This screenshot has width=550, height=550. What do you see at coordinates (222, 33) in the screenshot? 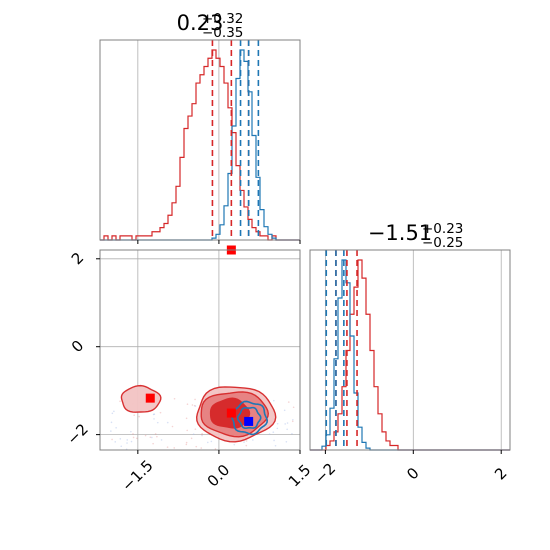
I see `title-lower-error: −0.35` at bounding box center [222, 33].